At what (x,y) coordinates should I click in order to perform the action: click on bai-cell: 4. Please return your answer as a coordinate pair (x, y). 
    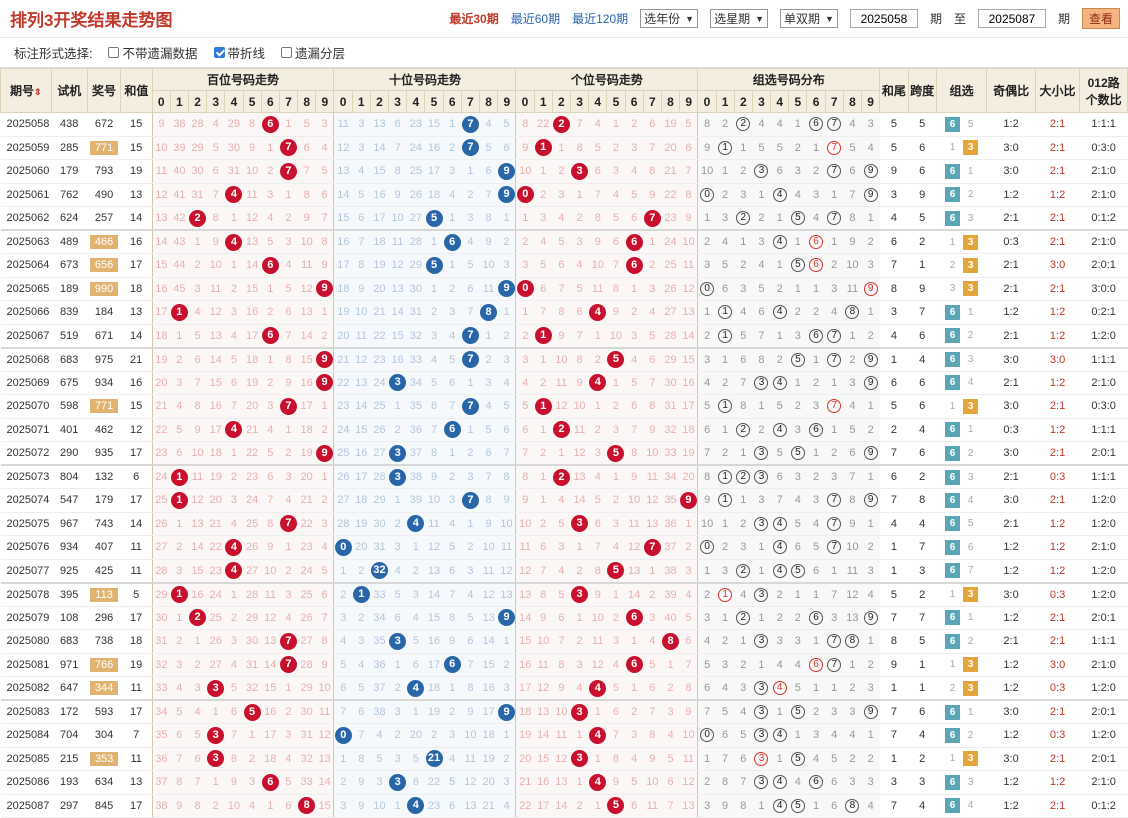
    Looking at the image, I should click on (215, 124).